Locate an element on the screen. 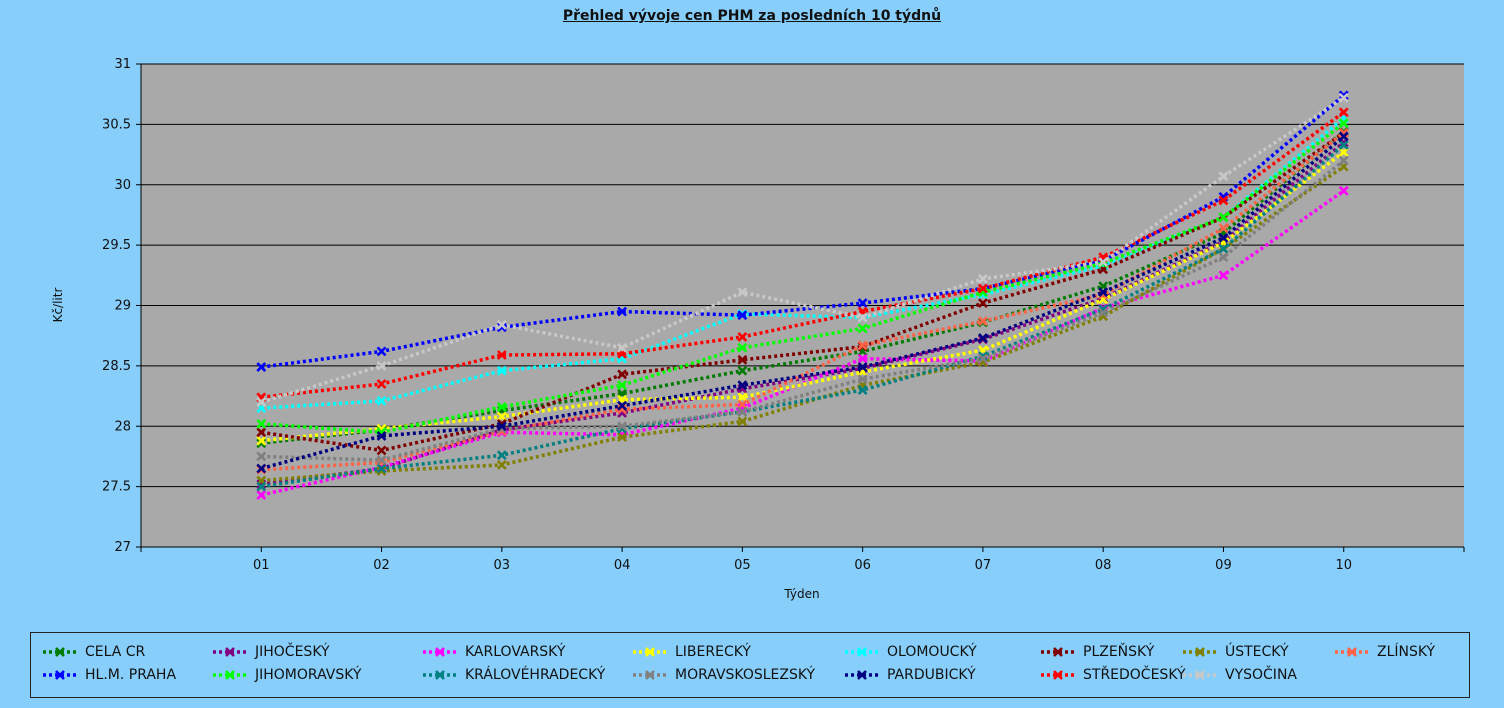 The image size is (1504, 708). legend-item: ZLÍNSKÝ is located at coordinates (1384, 652).